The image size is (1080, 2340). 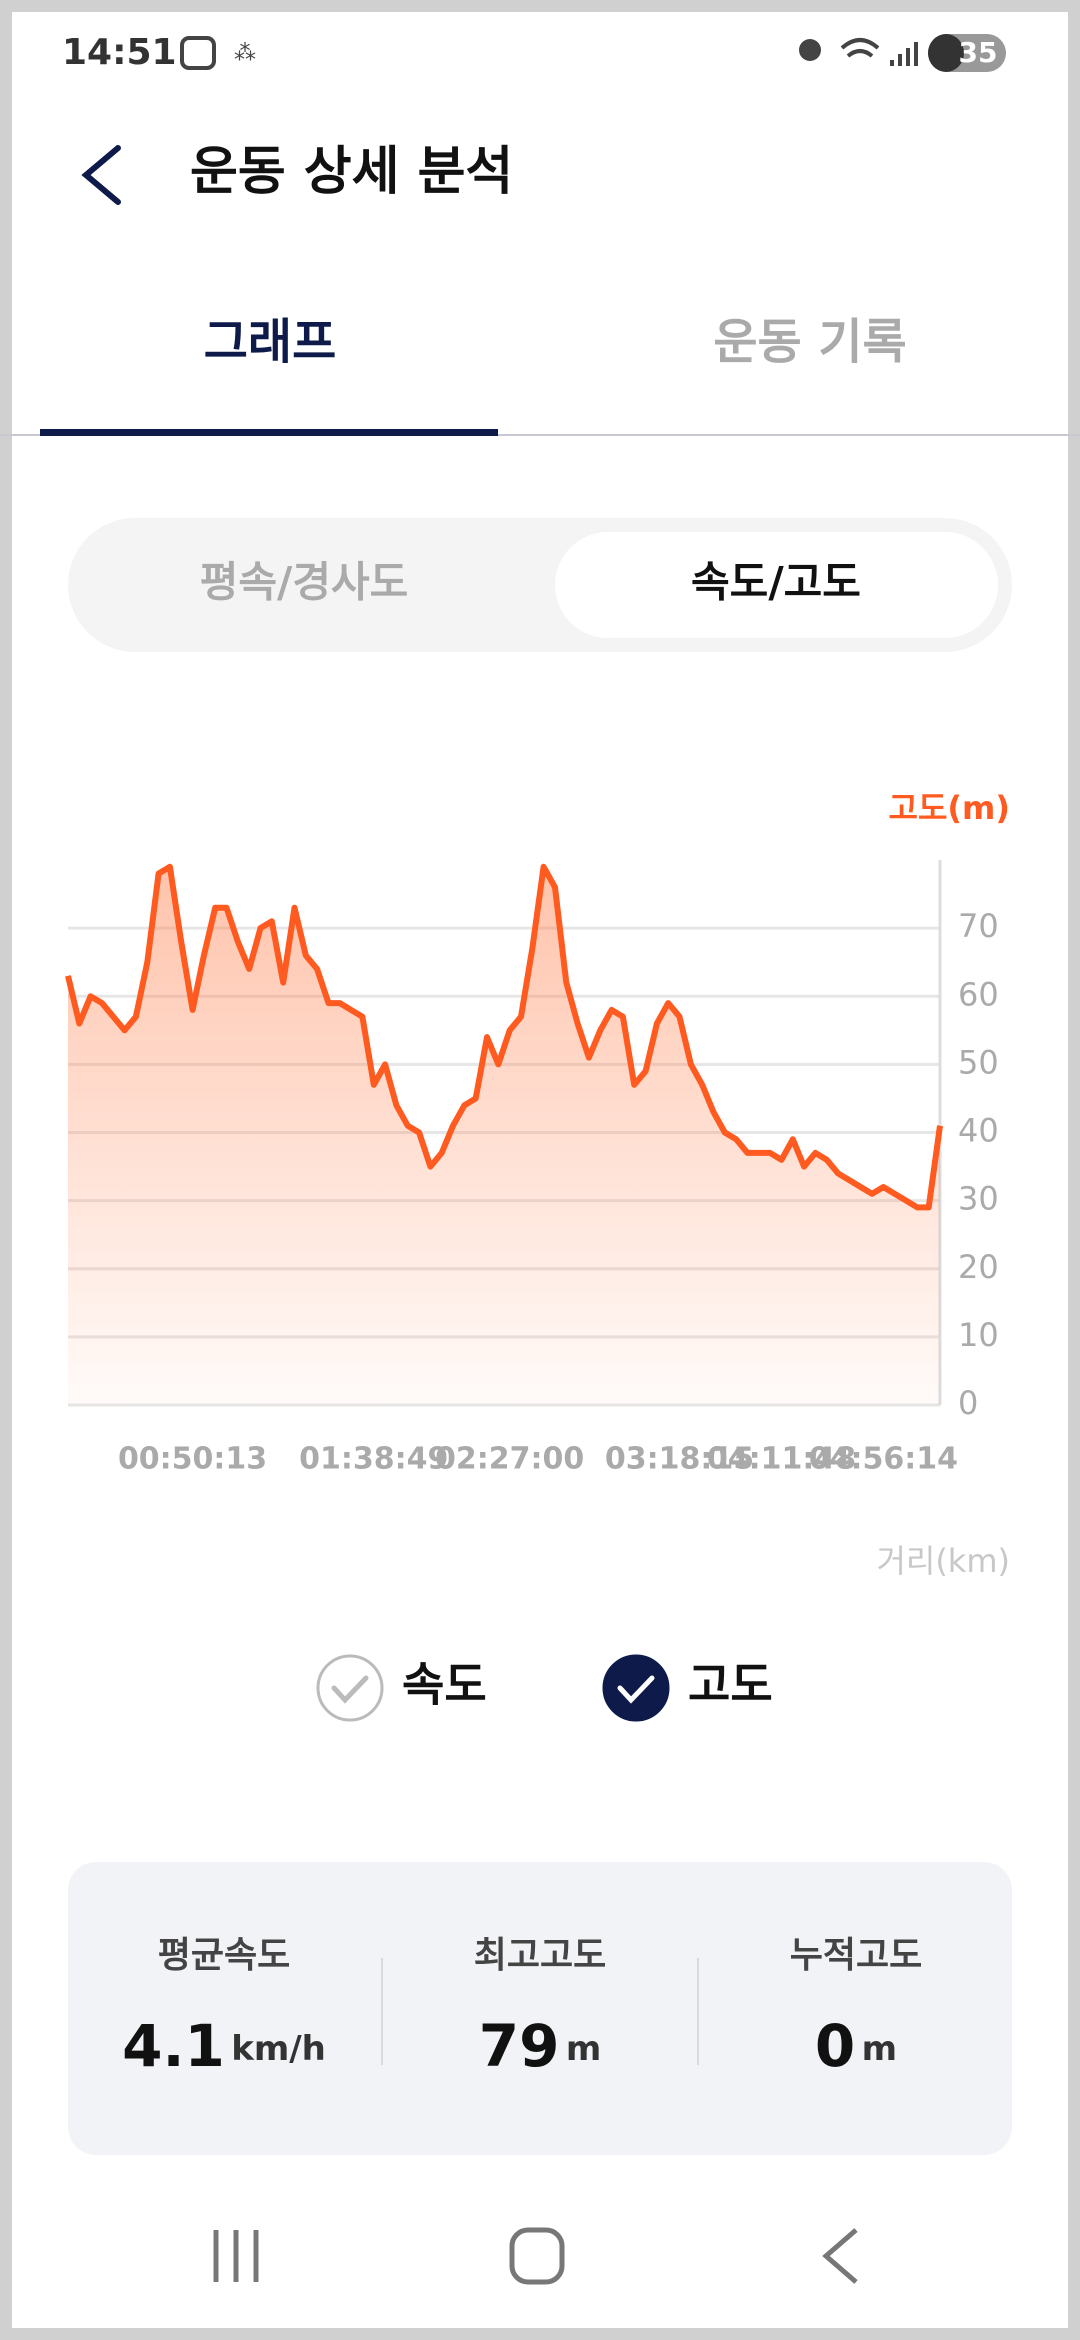 What do you see at coordinates (198, 53) in the screenshot?
I see `status-icon` at bounding box center [198, 53].